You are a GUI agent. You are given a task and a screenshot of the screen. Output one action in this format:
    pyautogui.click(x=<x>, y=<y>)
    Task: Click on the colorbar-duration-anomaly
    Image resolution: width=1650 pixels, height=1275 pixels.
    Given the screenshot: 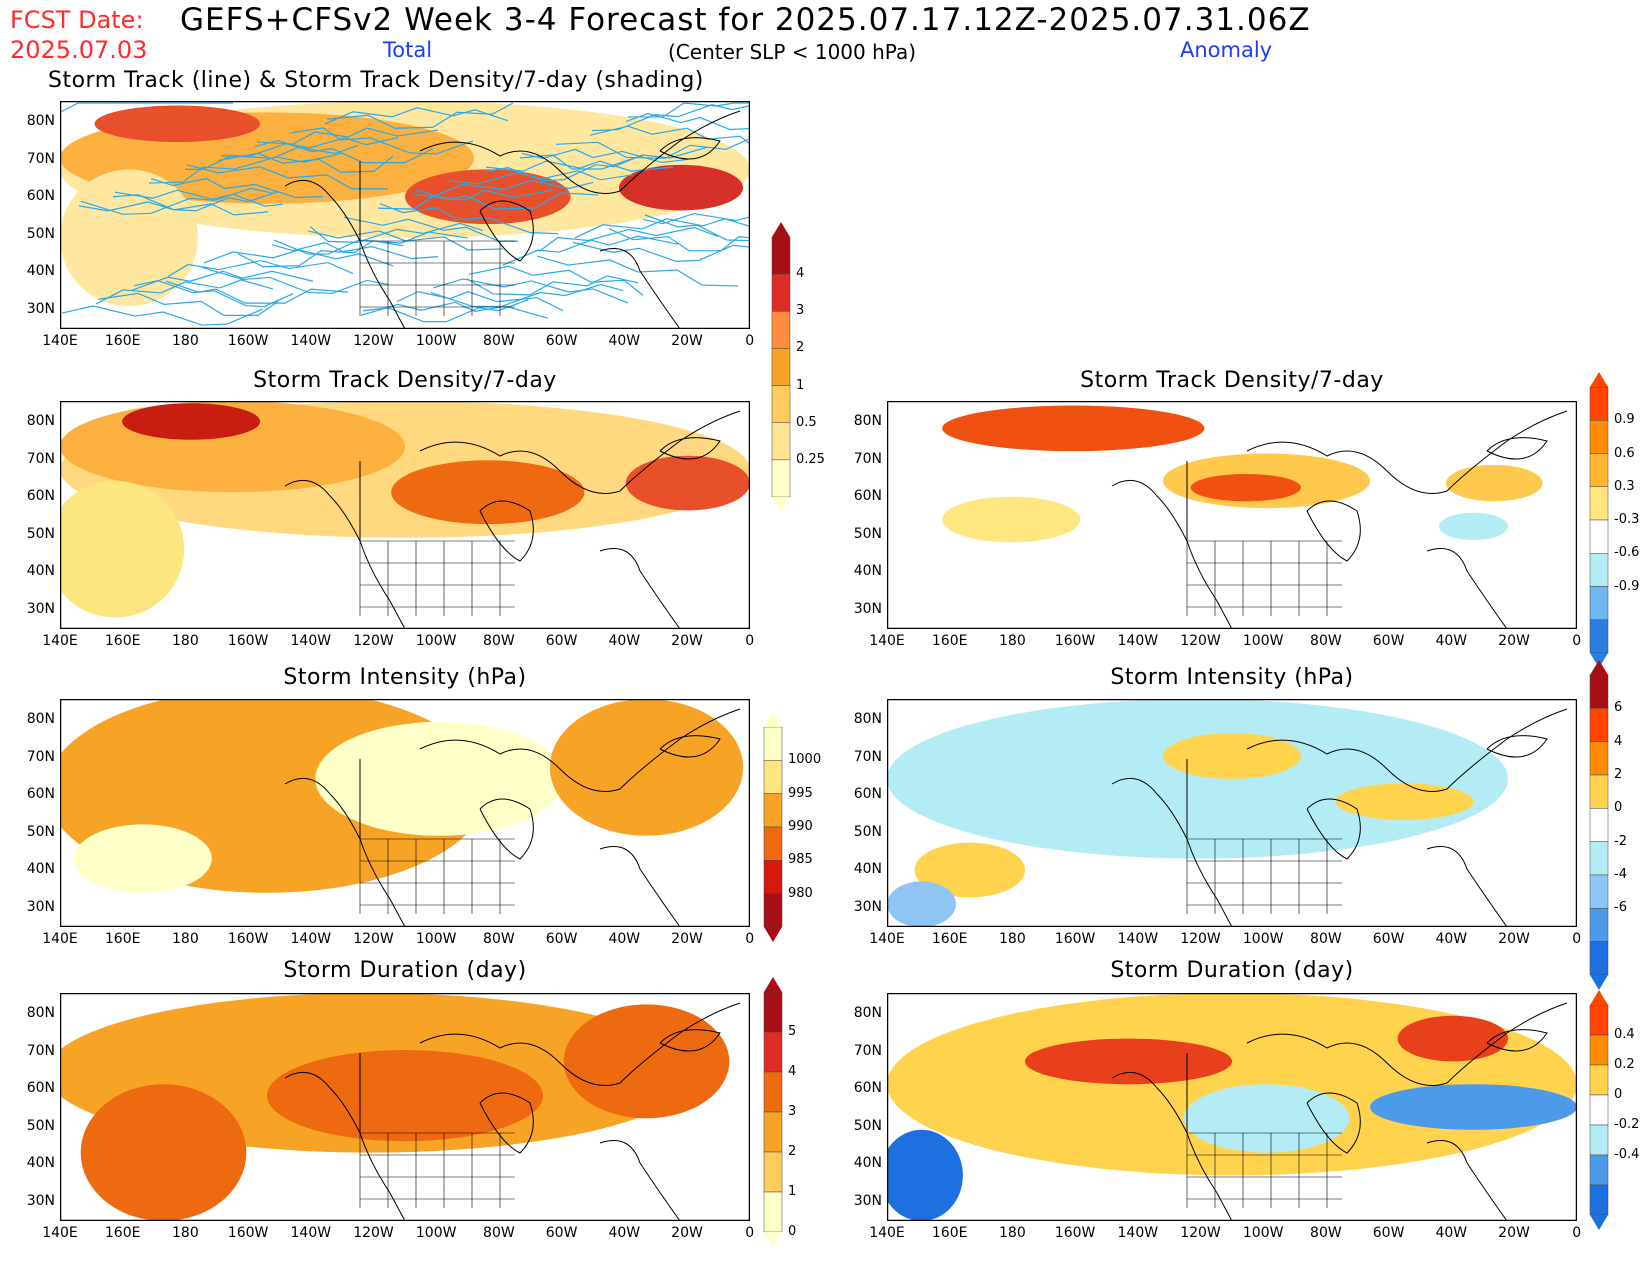 What is the action you would take?
    pyautogui.click(x=1599, y=1112)
    